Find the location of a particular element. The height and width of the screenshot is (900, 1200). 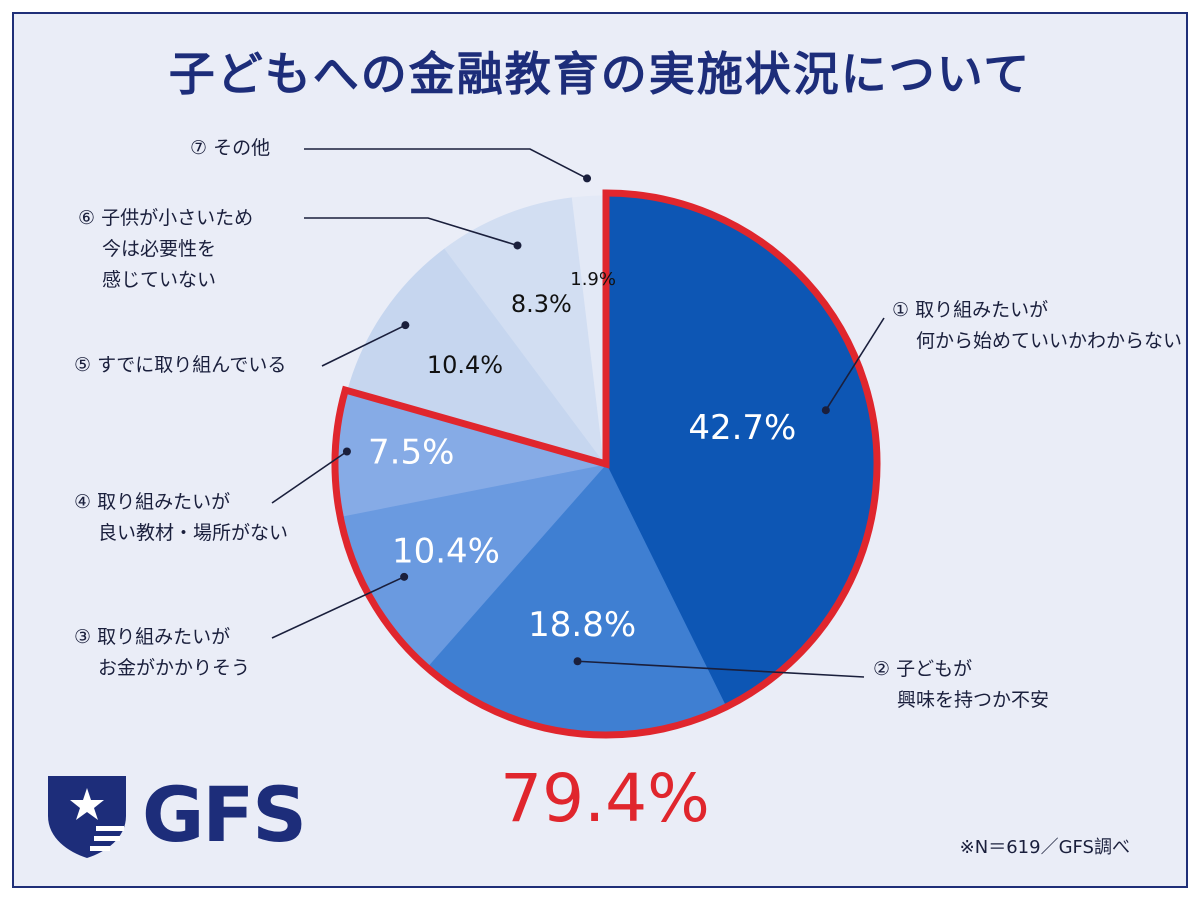

slice-label-line: ④ 取り組みたいが is located at coordinates (152, 502).